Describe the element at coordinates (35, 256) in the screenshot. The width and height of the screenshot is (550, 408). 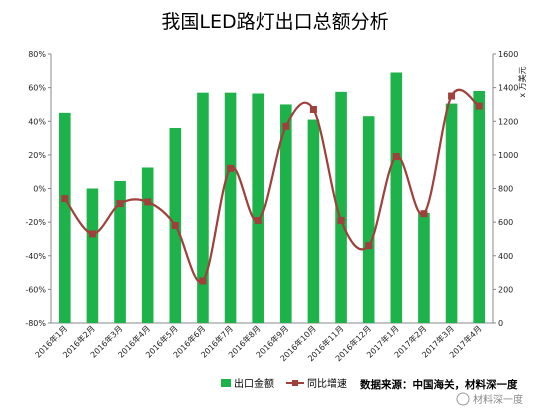
I see `left-tick-label: -40%` at that location.